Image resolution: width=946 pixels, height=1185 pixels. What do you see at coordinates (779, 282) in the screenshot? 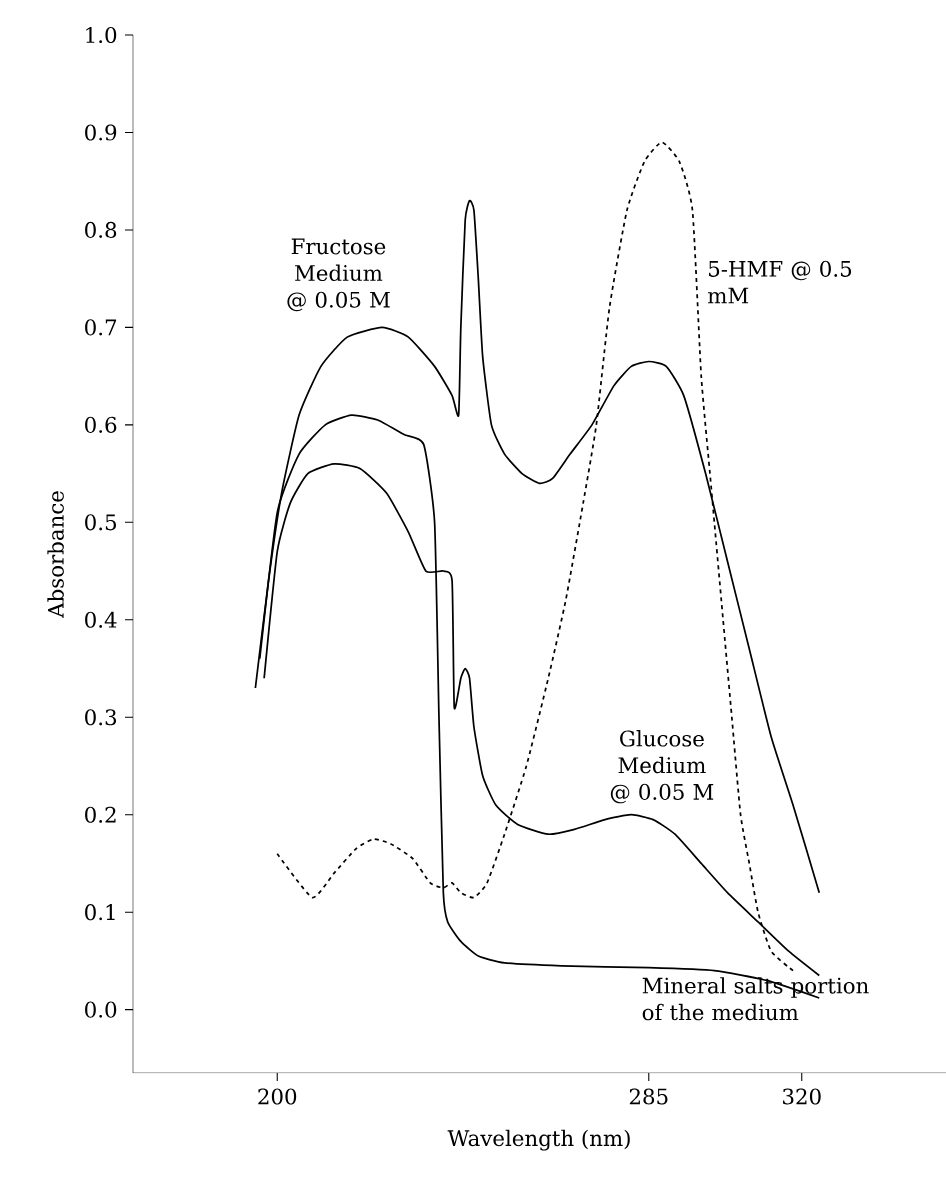
I see `series-label: 5-HMF @ 0.5 mM` at bounding box center [779, 282].